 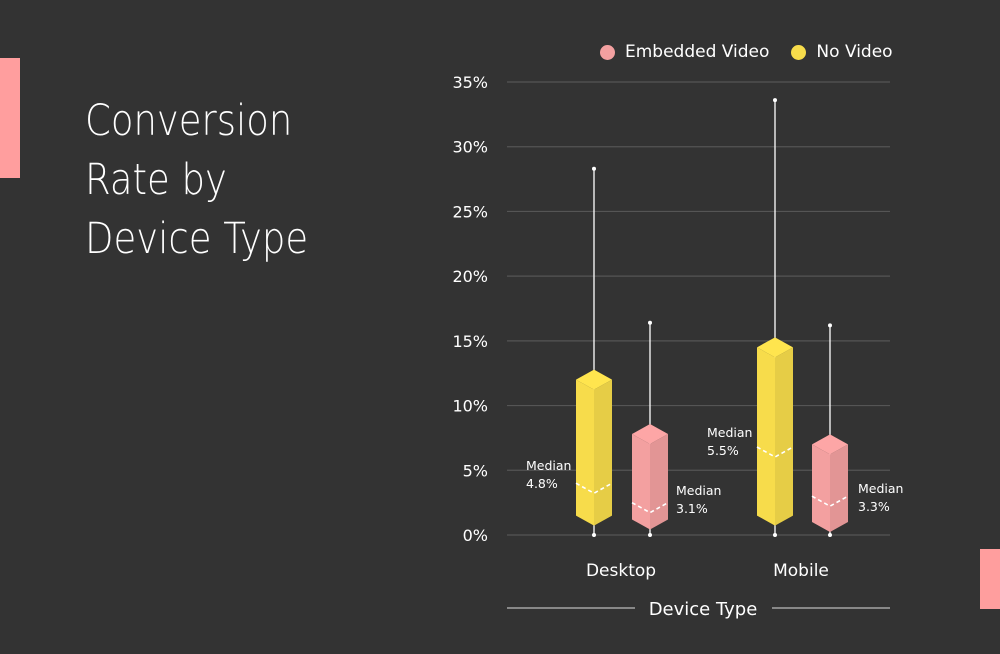 I want to click on accent-bar-left, so click(x=10, y=118).